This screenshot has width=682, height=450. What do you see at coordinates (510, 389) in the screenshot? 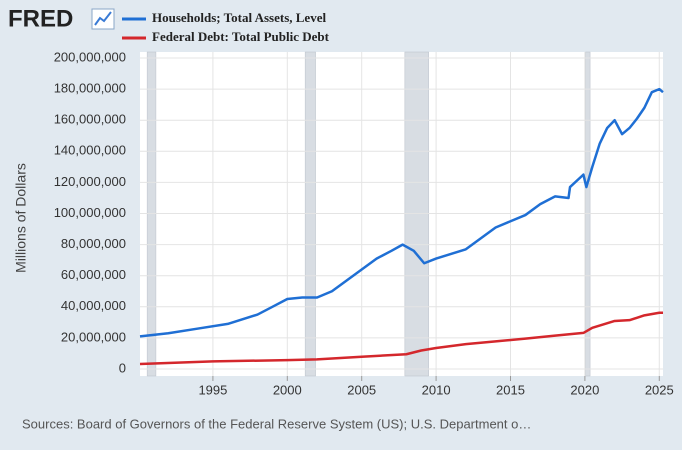
I see `x-tick-label: 2015` at bounding box center [510, 389].